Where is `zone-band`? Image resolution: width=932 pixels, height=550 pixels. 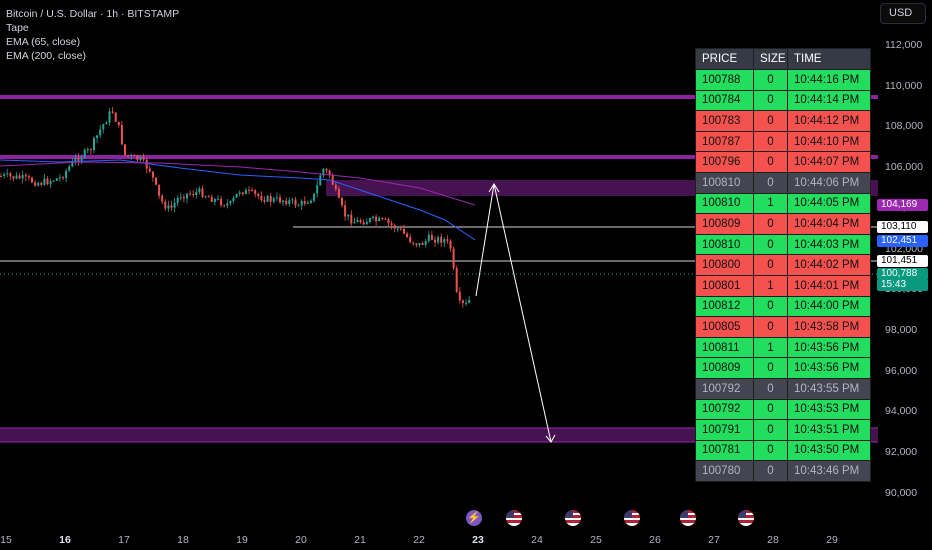 zone-band is located at coordinates (439, 97).